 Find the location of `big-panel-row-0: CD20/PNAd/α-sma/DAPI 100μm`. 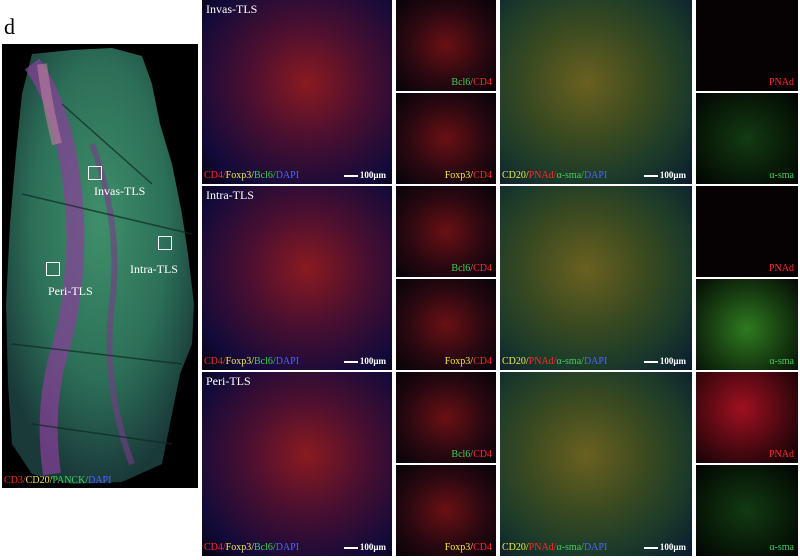

big-panel-row-0: CD20/PNAd/α-sma/DAPI 100μm is located at coordinates (596, 92).